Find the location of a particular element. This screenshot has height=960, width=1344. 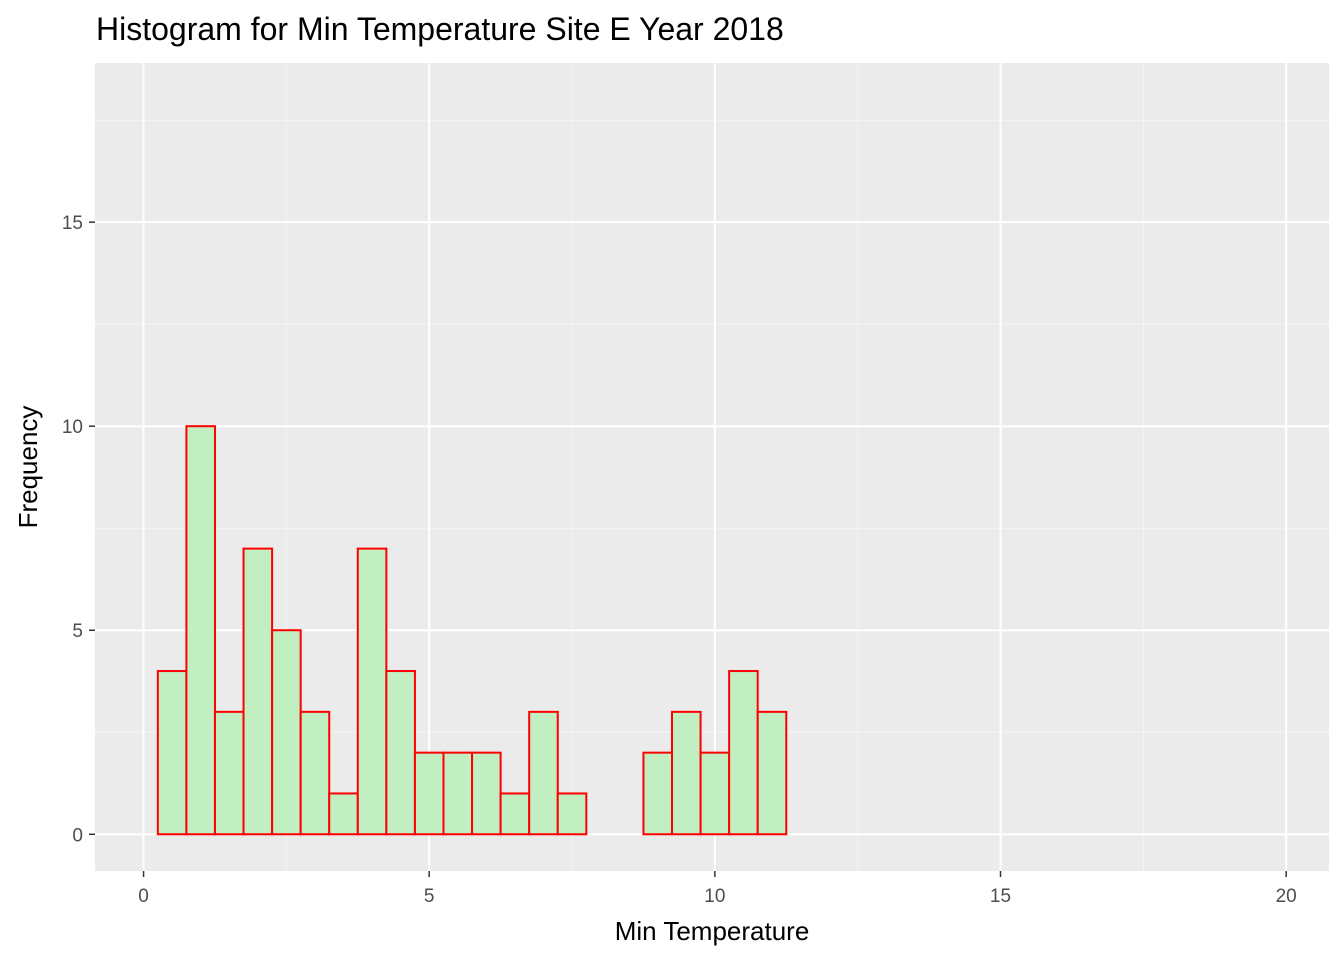

x-tick-label: 0 is located at coordinates (143, 896).